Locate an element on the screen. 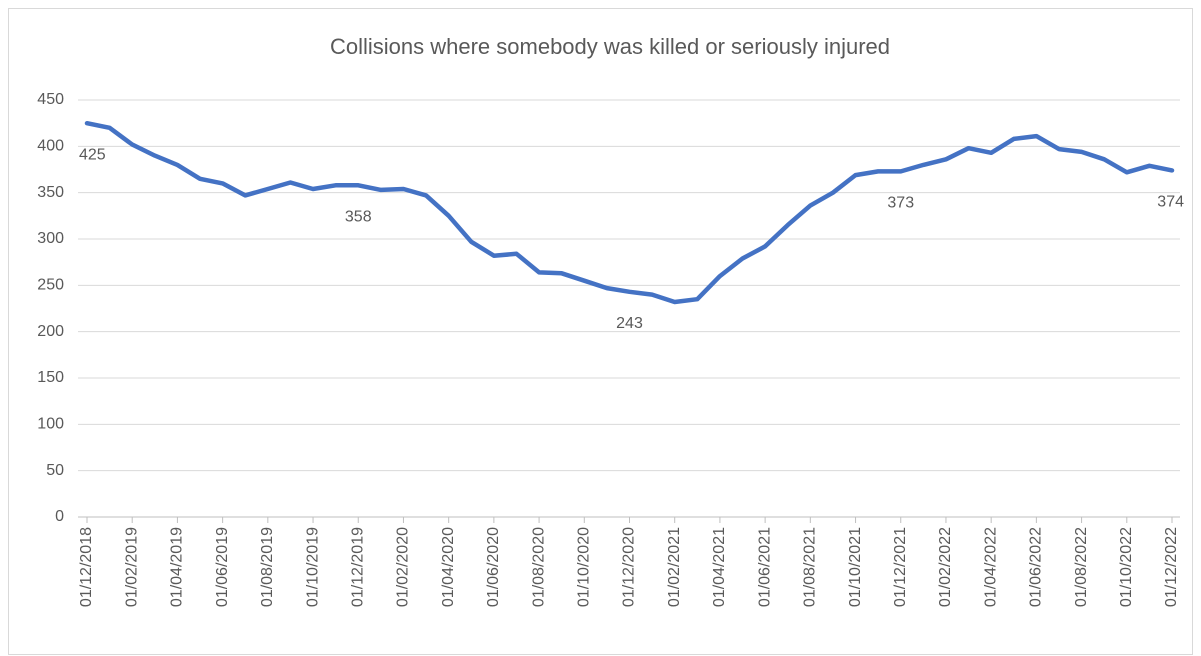  data-label: 243 is located at coordinates (629, 323).